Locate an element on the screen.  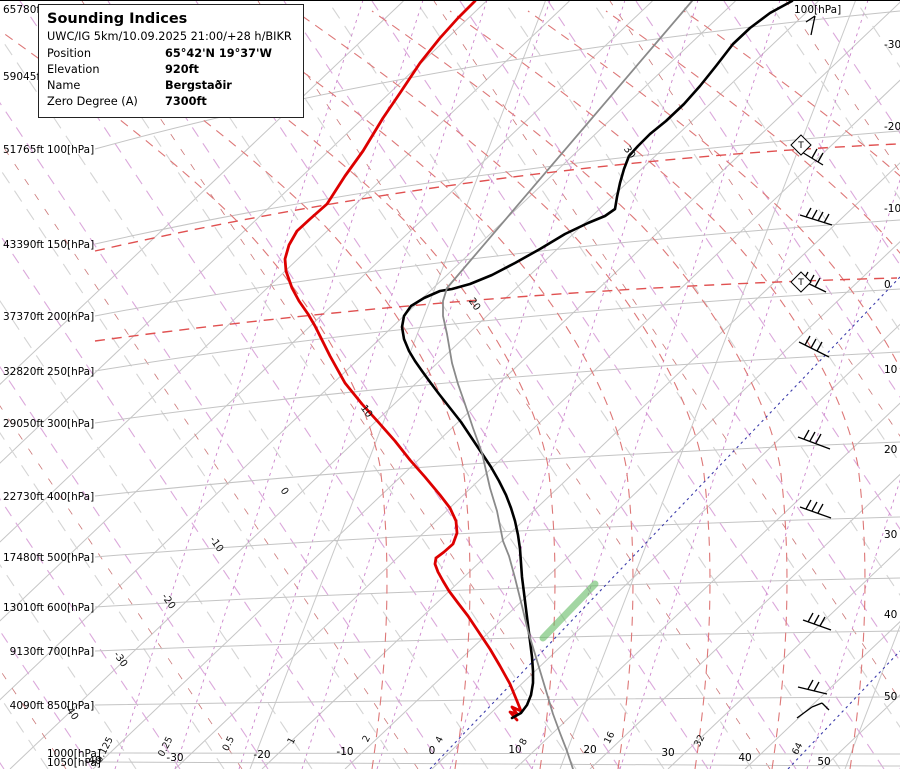
pressure-label: 1050[hPa] is located at coordinates (74, 763).